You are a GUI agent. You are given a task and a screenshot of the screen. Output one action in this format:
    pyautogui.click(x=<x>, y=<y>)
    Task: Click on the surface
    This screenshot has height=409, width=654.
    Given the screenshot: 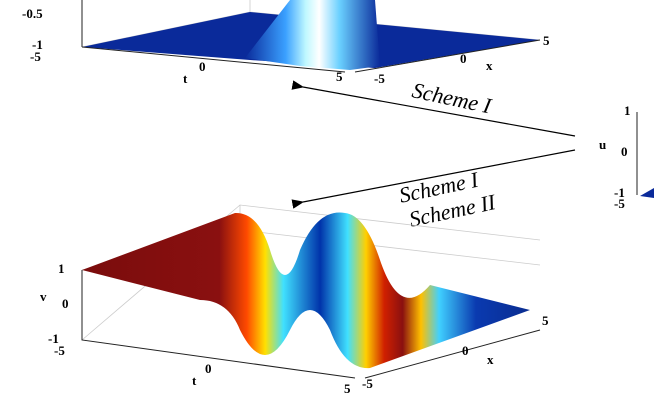 What is the action you would take?
    pyautogui.click(x=647, y=193)
    